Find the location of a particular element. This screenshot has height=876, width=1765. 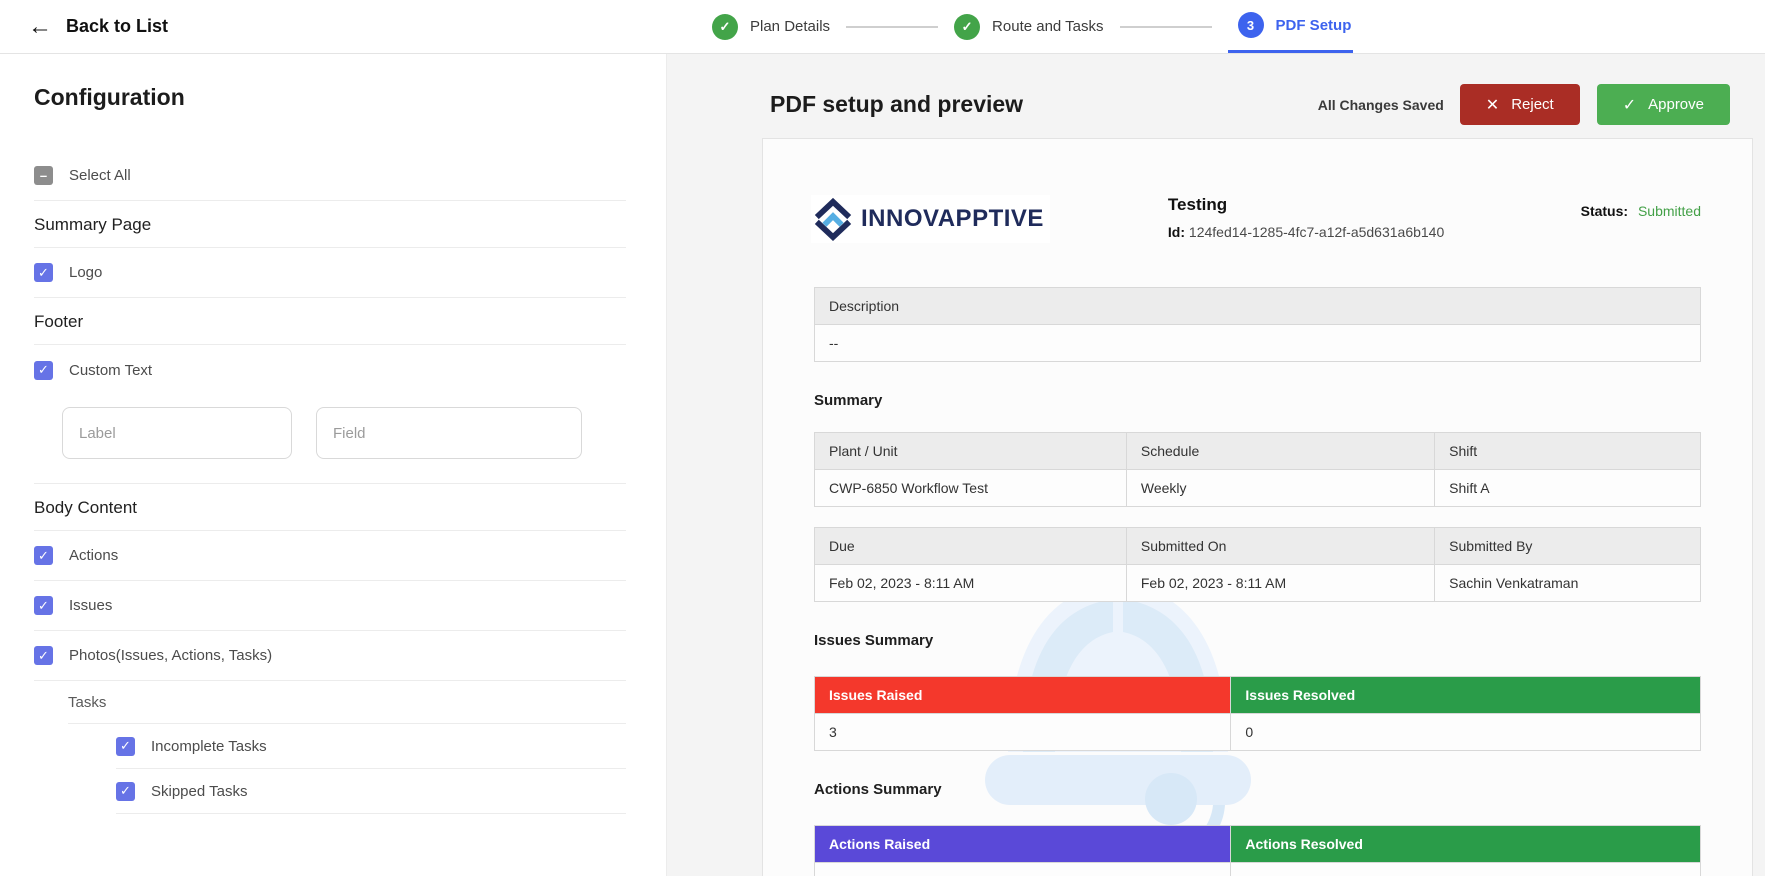

select-all-label: Select All is located at coordinates (100, 175).